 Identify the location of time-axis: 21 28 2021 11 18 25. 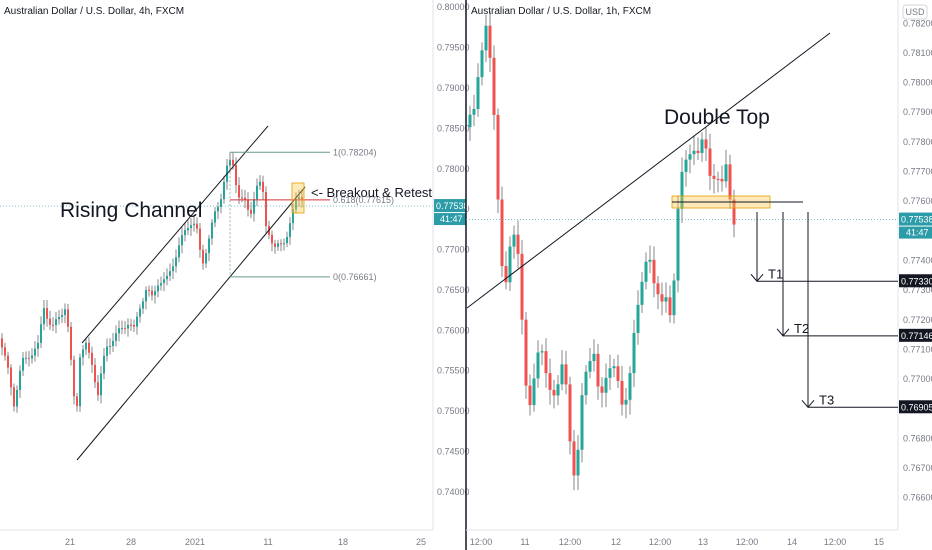
(245, 542).